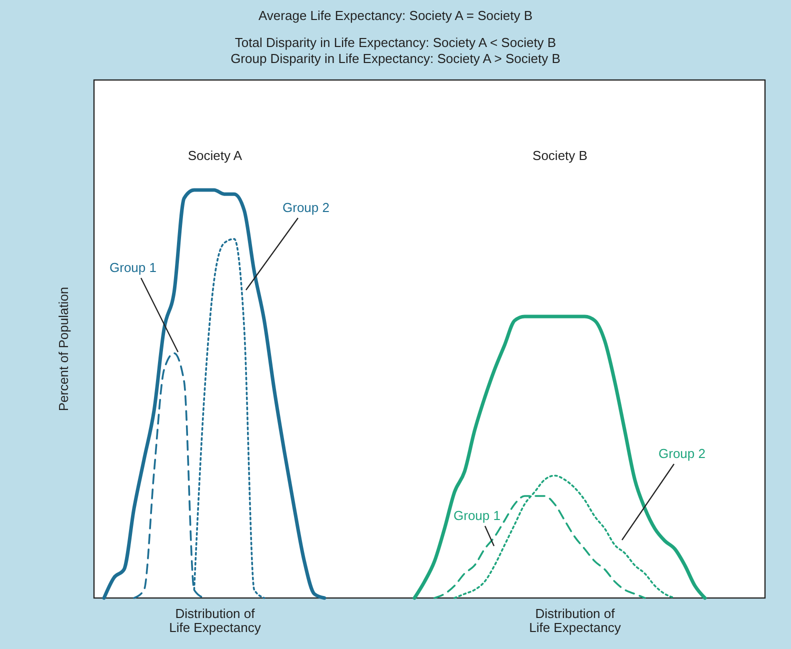 The height and width of the screenshot is (649, 791). I want to click on text: Society A, so click(215, 155).